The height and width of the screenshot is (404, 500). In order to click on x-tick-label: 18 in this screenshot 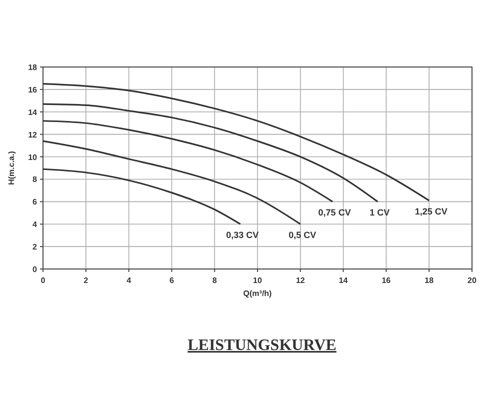, I will do `click(429, 280)`.